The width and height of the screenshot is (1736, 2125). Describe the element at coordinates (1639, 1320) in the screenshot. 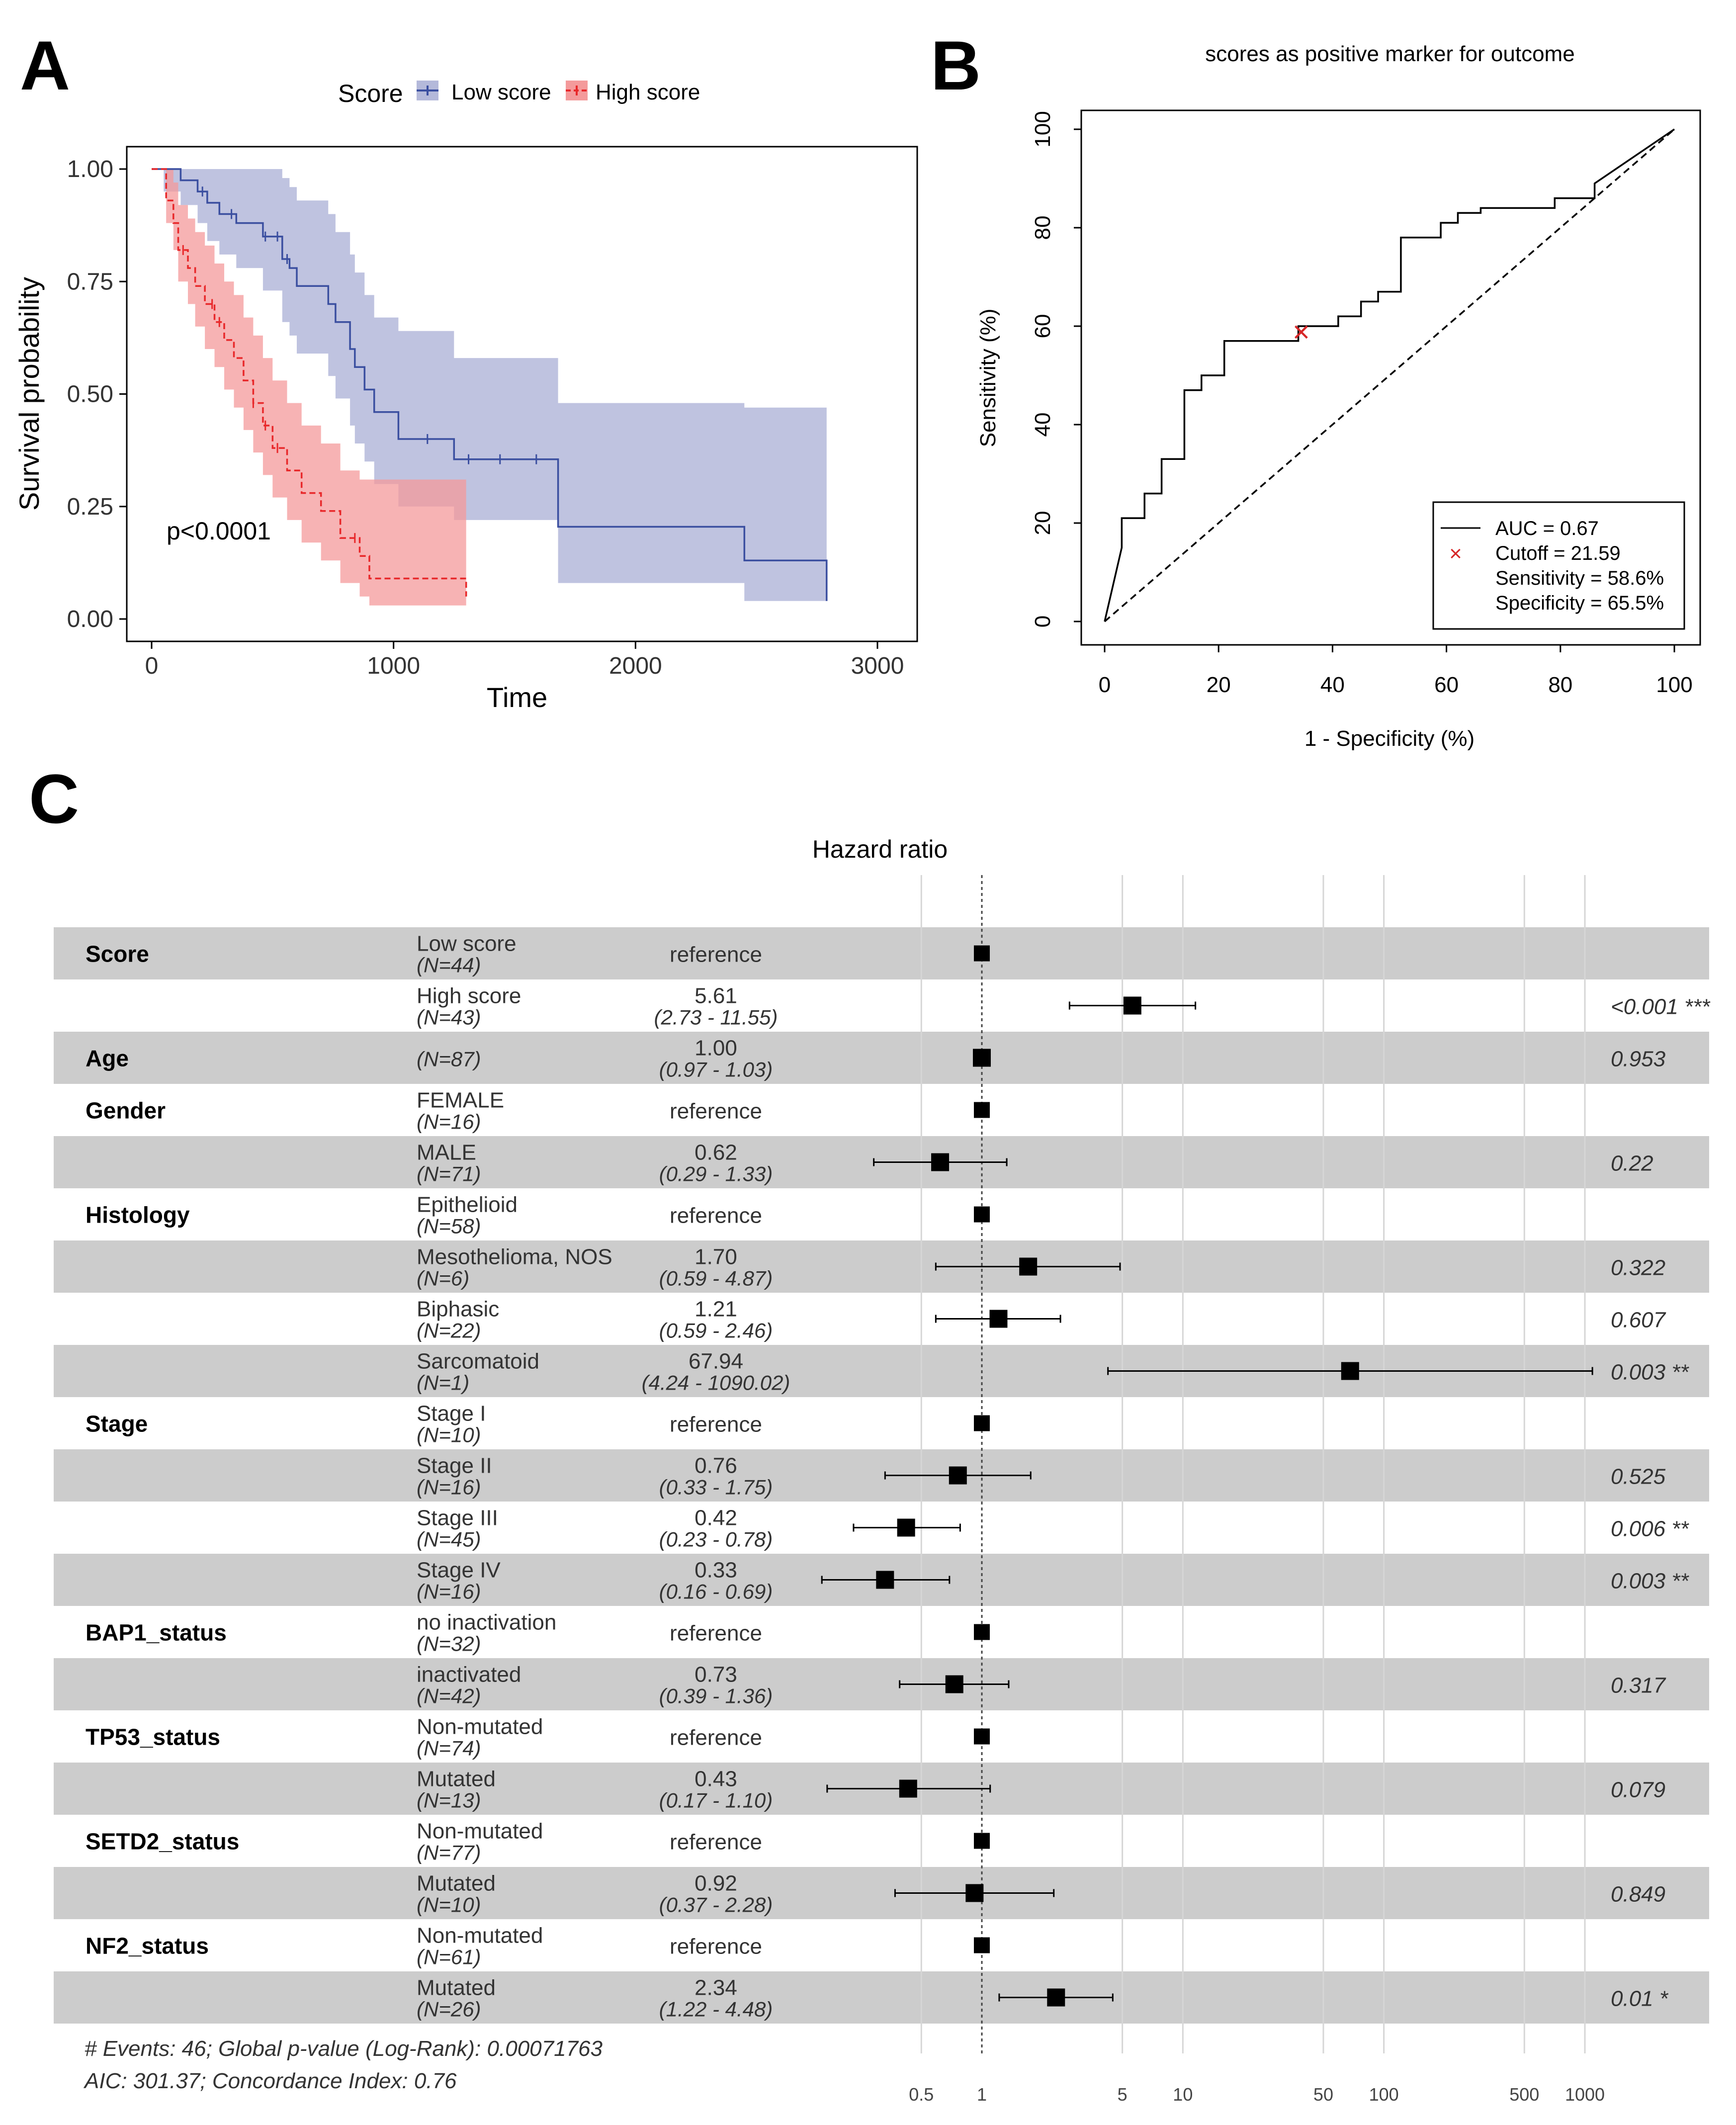

I see `forest-p-value: 0.607` at that location.